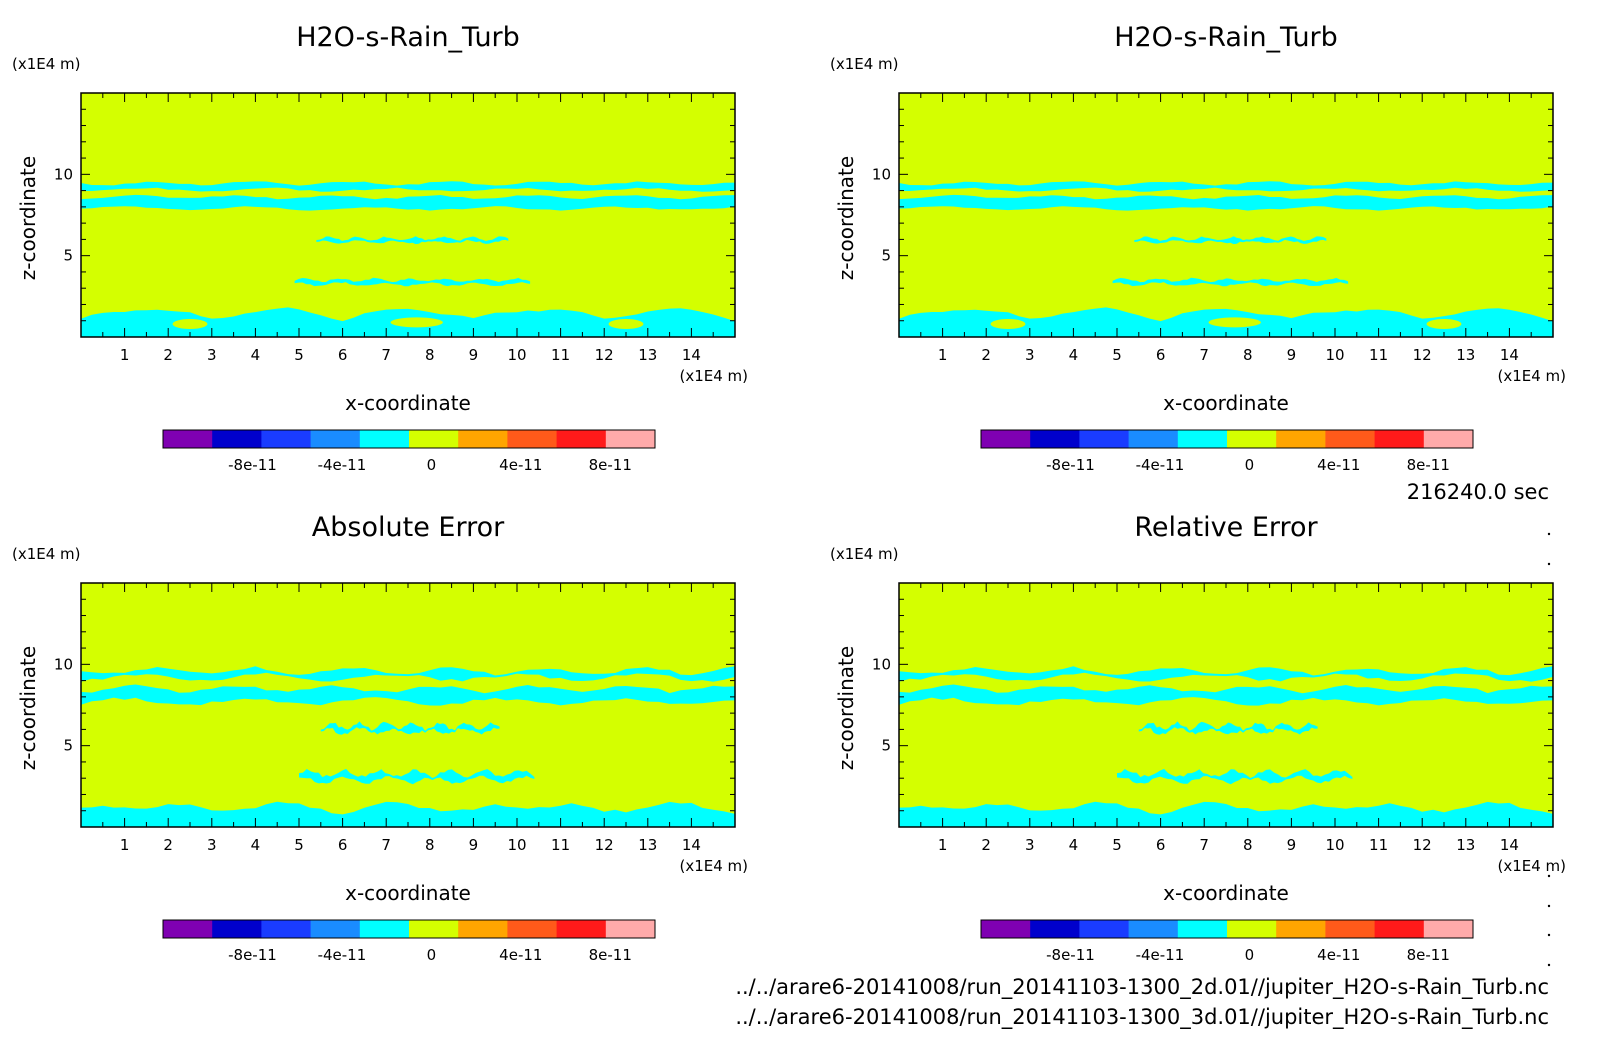 This screenshot has width=1604, height=1054. What do you see at coordinates (1292, 355) in the screenshot?
I see `x-tick-label: 9` at bounding box center [1292, 355].